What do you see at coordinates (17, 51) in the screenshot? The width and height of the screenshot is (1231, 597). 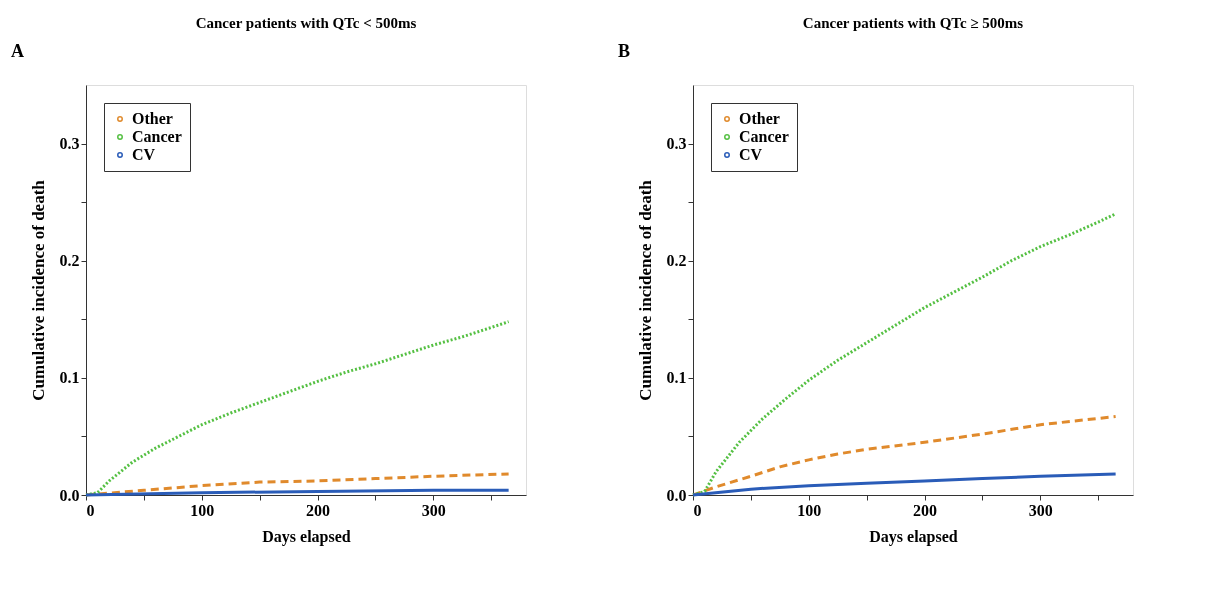 I see `text: A` at bounding box center [17, 51].